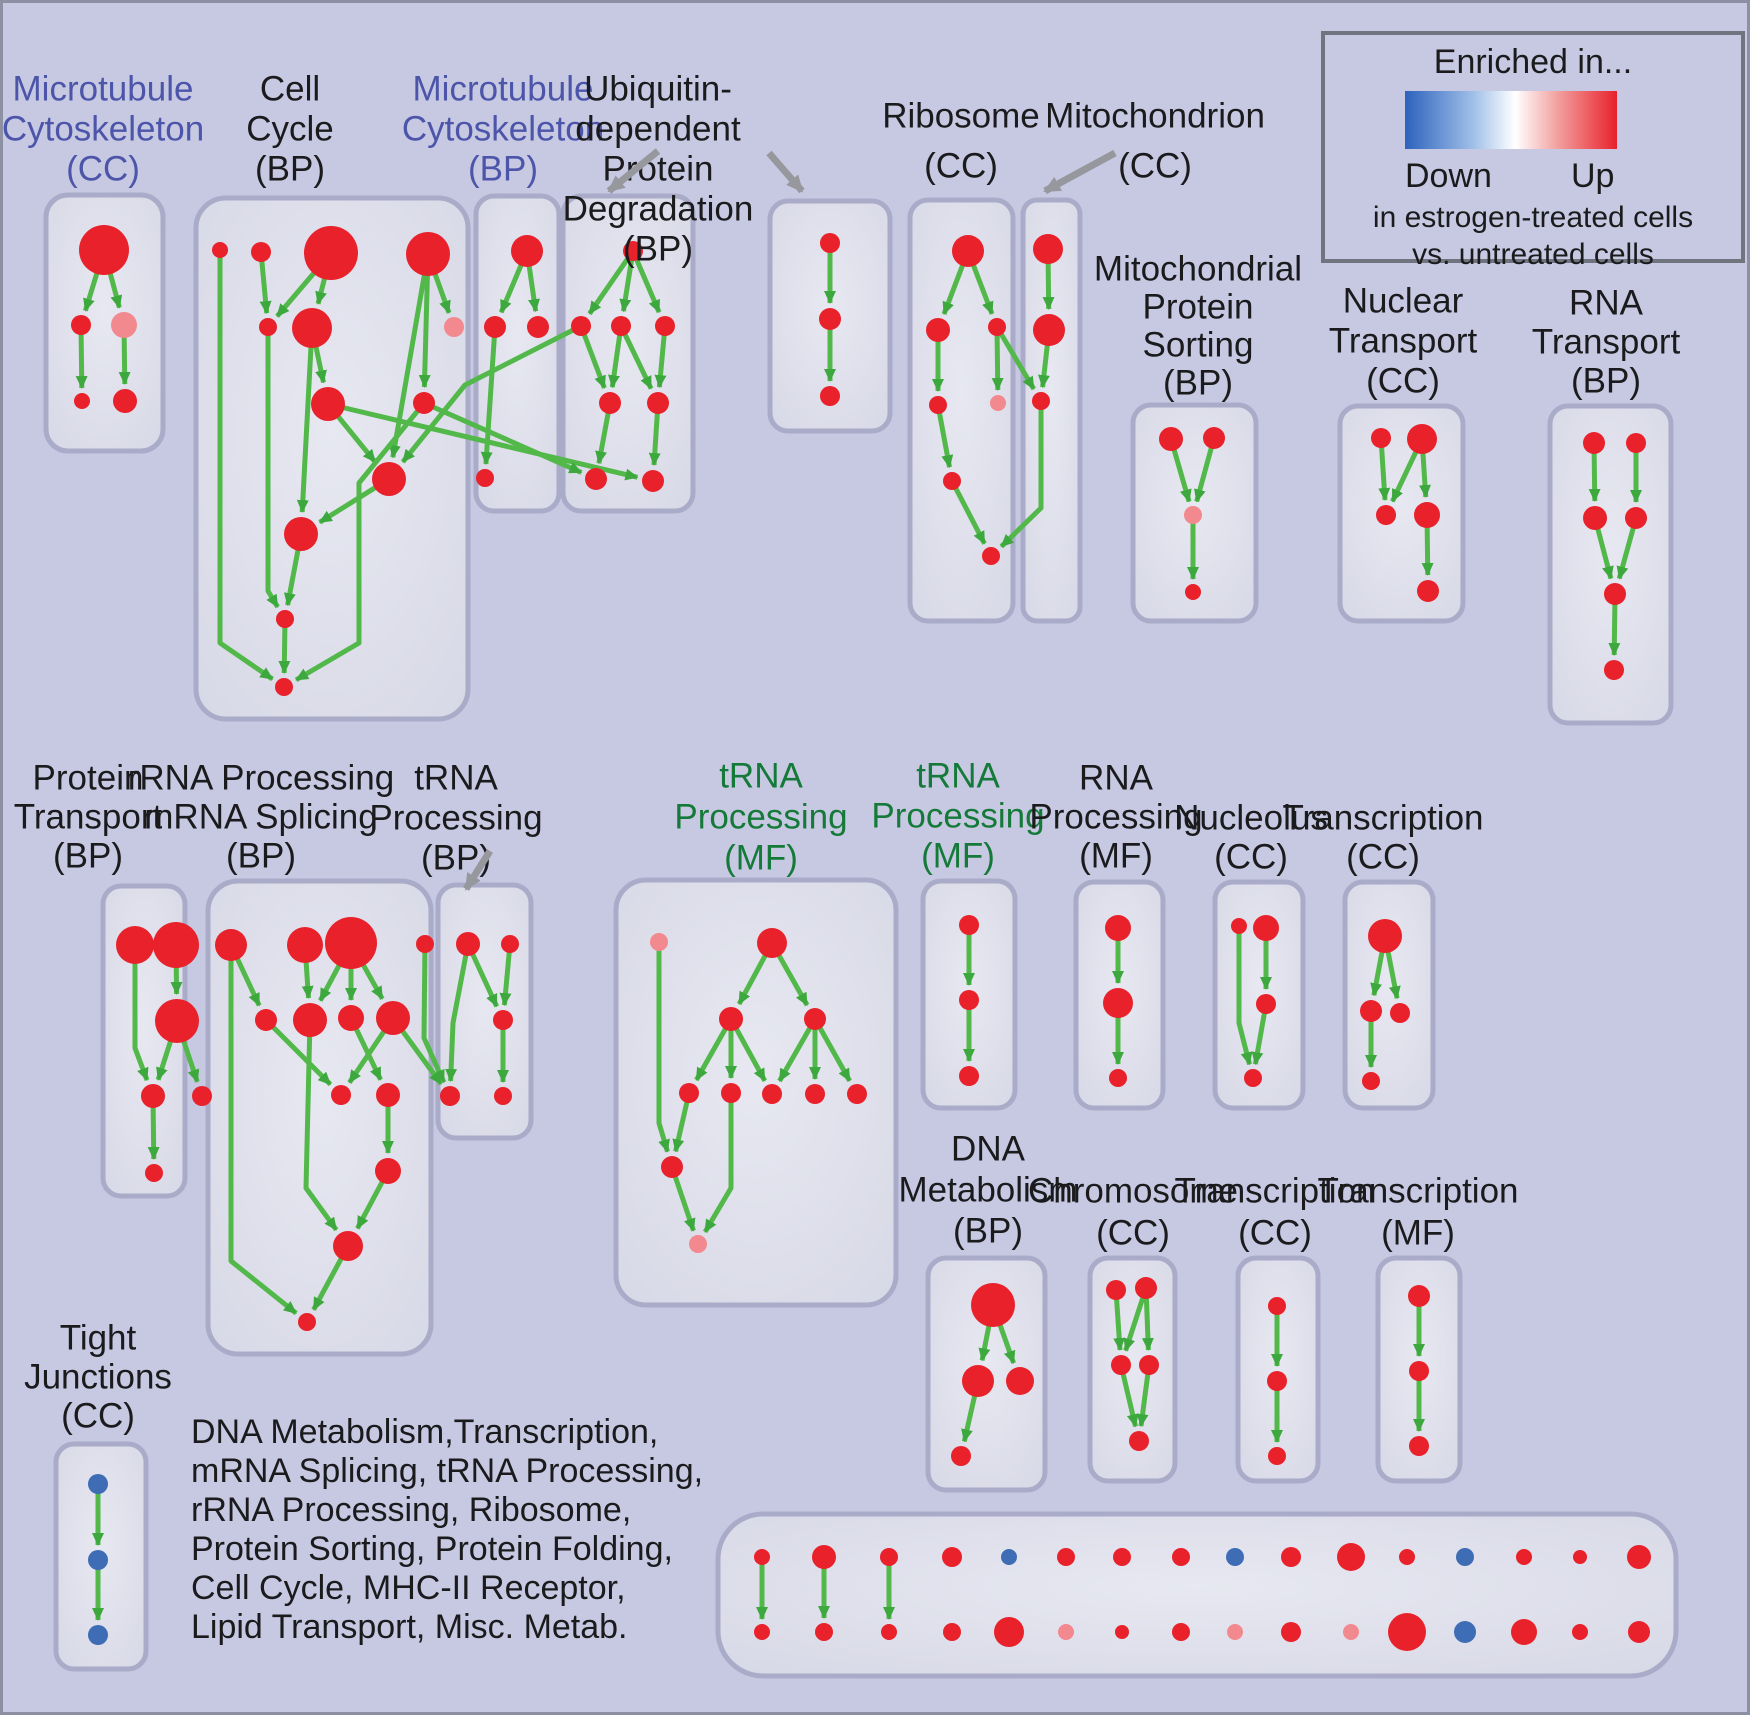 This screenshot has width=1750, height=1715. What do you see at coordinates (958, 775) in the screenshot?
I see `cluster-label-trna-mf-2: tRNA` at bounding box center [958, 775].